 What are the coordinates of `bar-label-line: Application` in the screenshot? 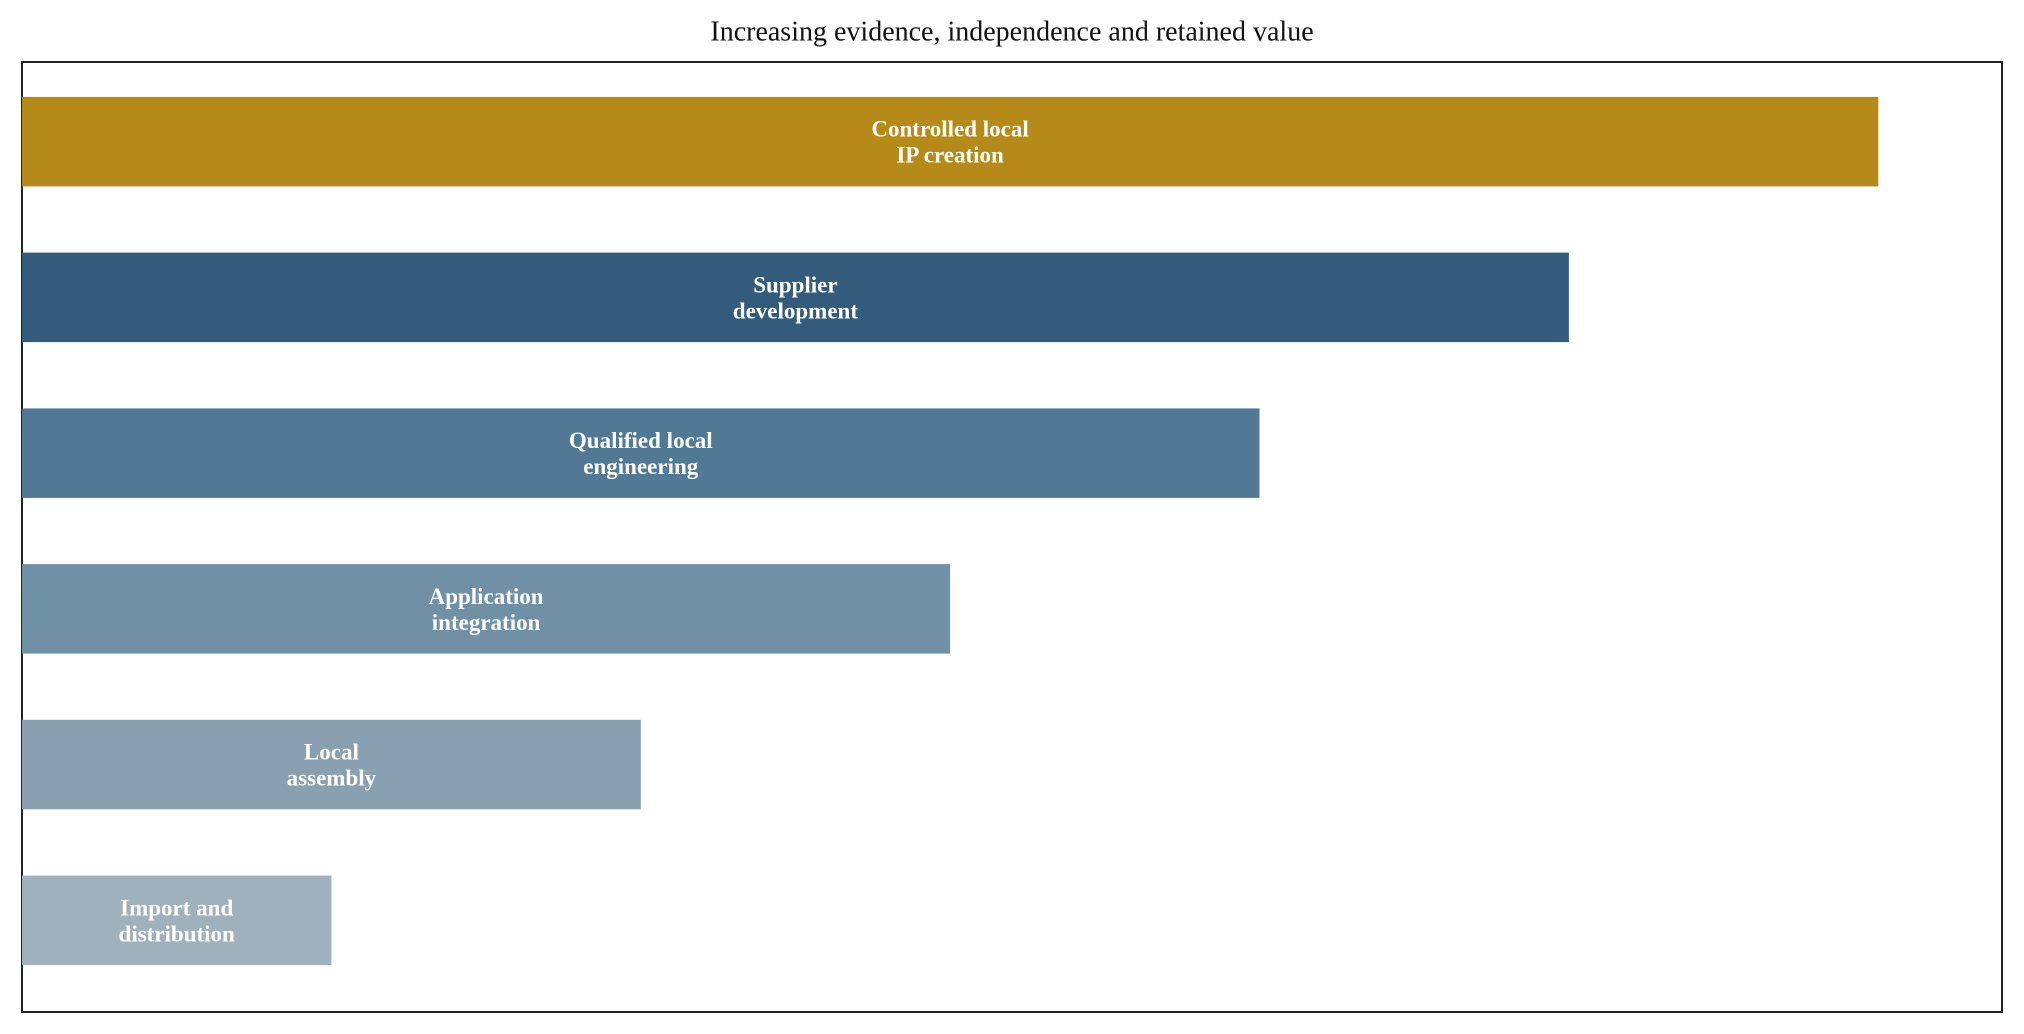 It's located at (486, 596).